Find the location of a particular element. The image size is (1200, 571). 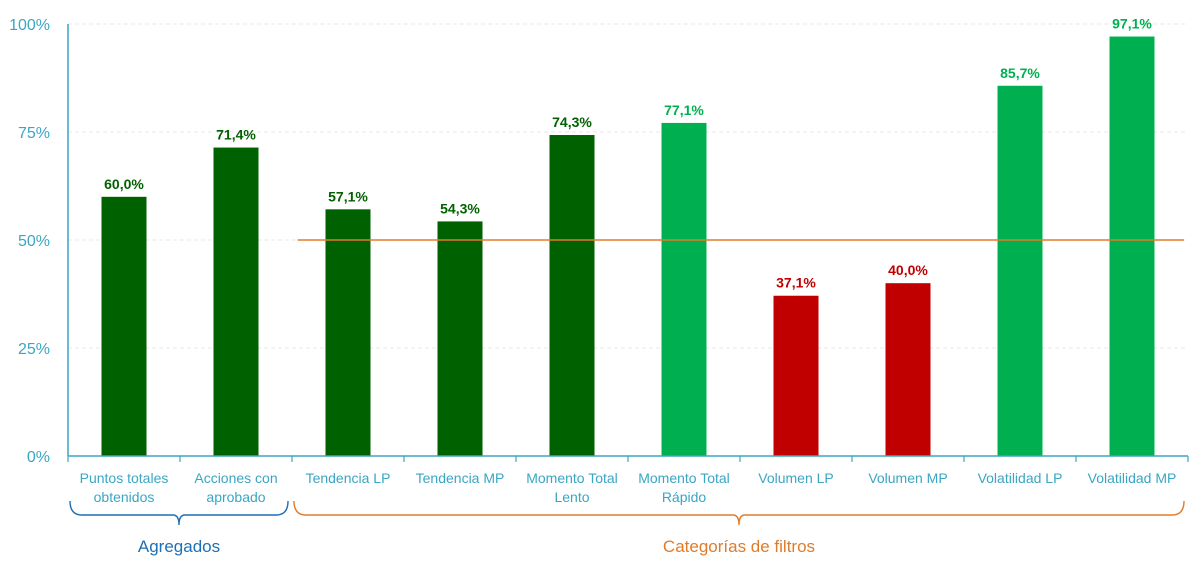

y-axis-ticks: 0% 25% 50% 75% 100% is located at coordinates (29, 241).